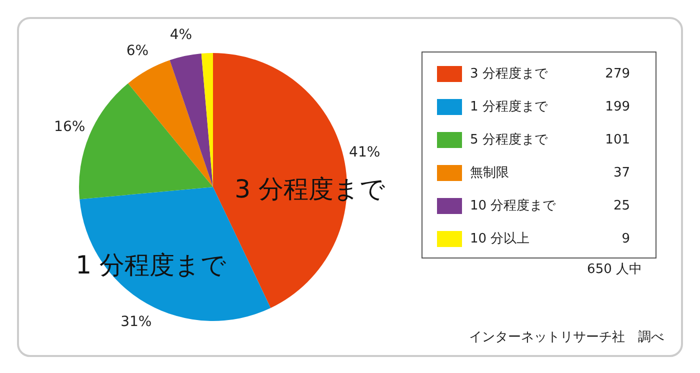  I want to click on data-label: 37, so click(621, 173).